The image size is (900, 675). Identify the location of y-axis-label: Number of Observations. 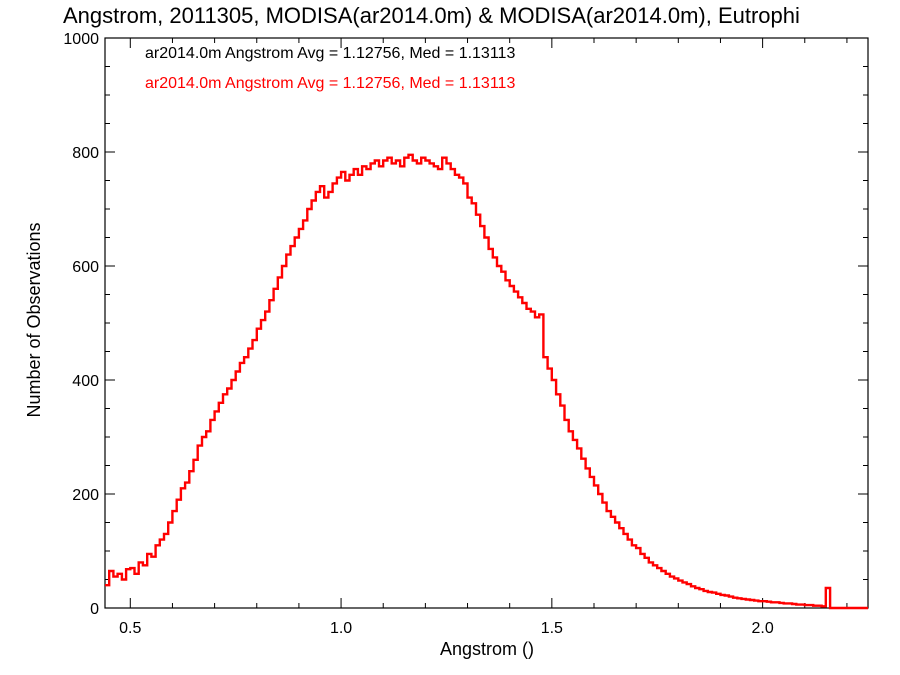
(34, 319).